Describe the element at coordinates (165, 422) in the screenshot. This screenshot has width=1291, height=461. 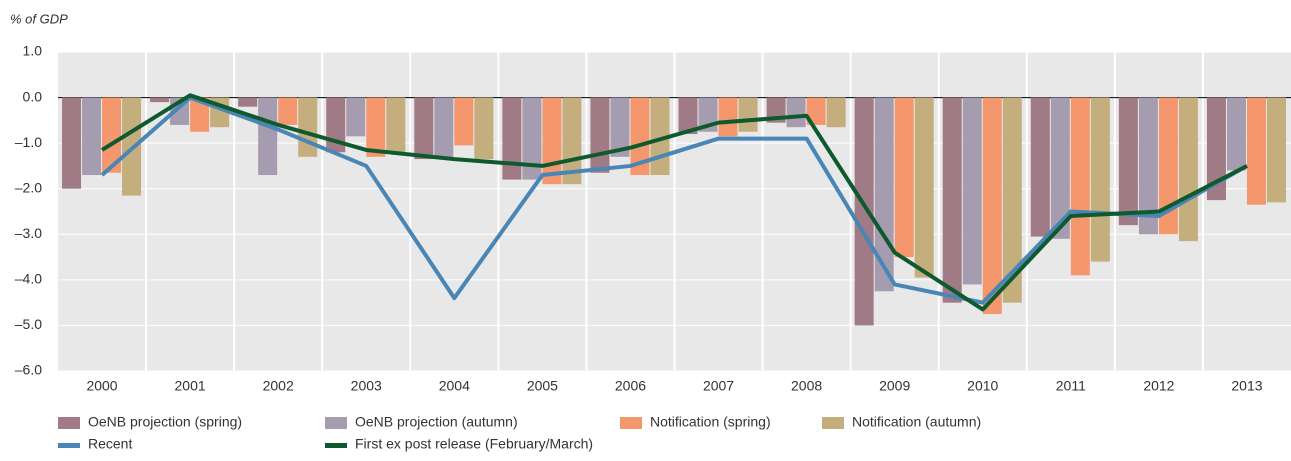
I see `legend-label: OeNB projection (spring)` at that location.